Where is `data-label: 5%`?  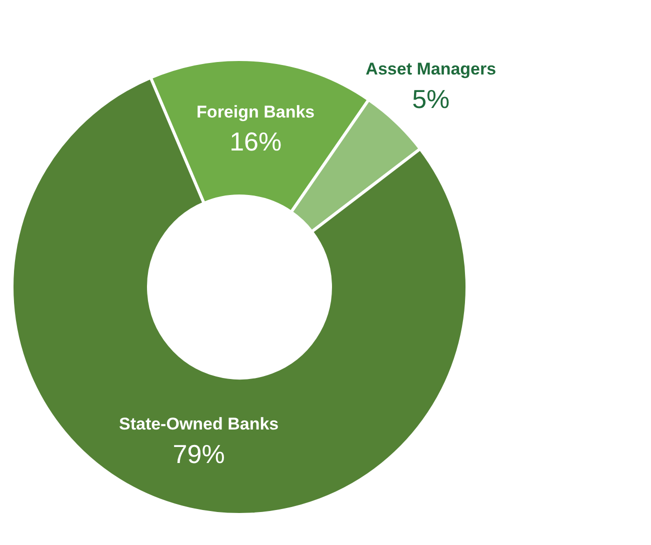 data-label: 5% is located at coordinates (431, 99).